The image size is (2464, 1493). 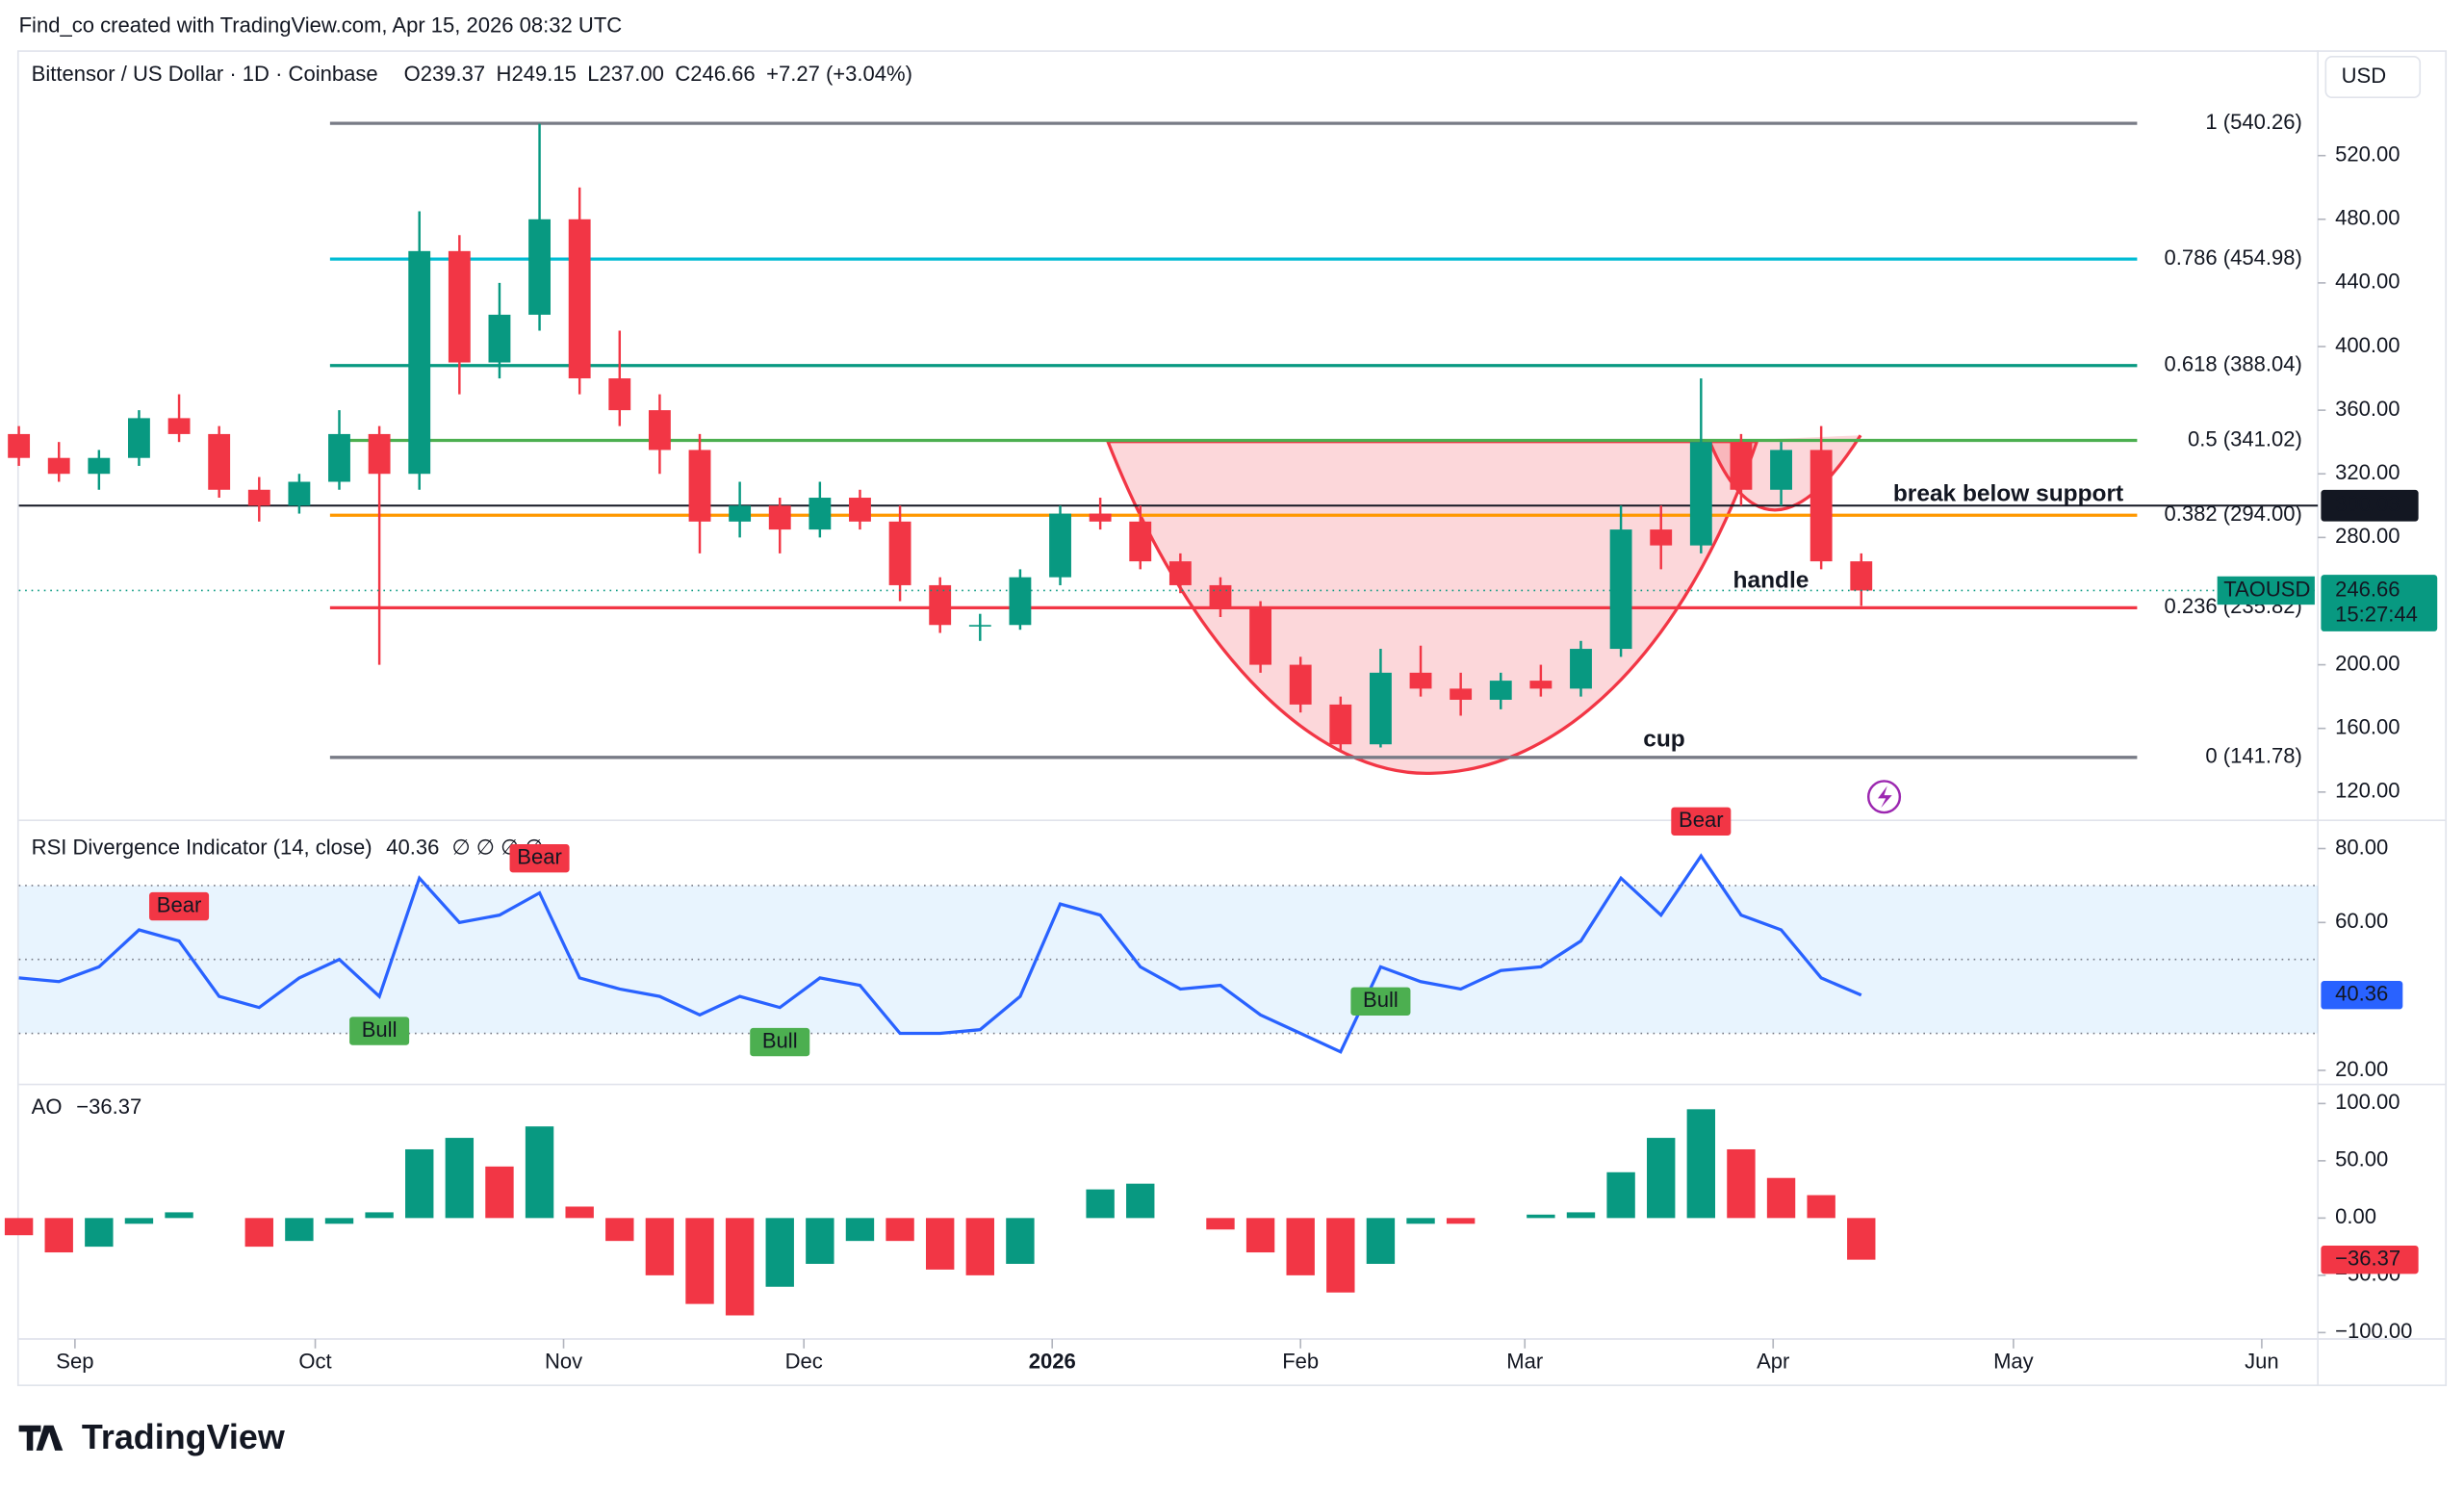 What do you see at coordinates (2376, 614) in the screenshot?
I see `countdown: 15:27:44` at bounding box center [2376, 614].